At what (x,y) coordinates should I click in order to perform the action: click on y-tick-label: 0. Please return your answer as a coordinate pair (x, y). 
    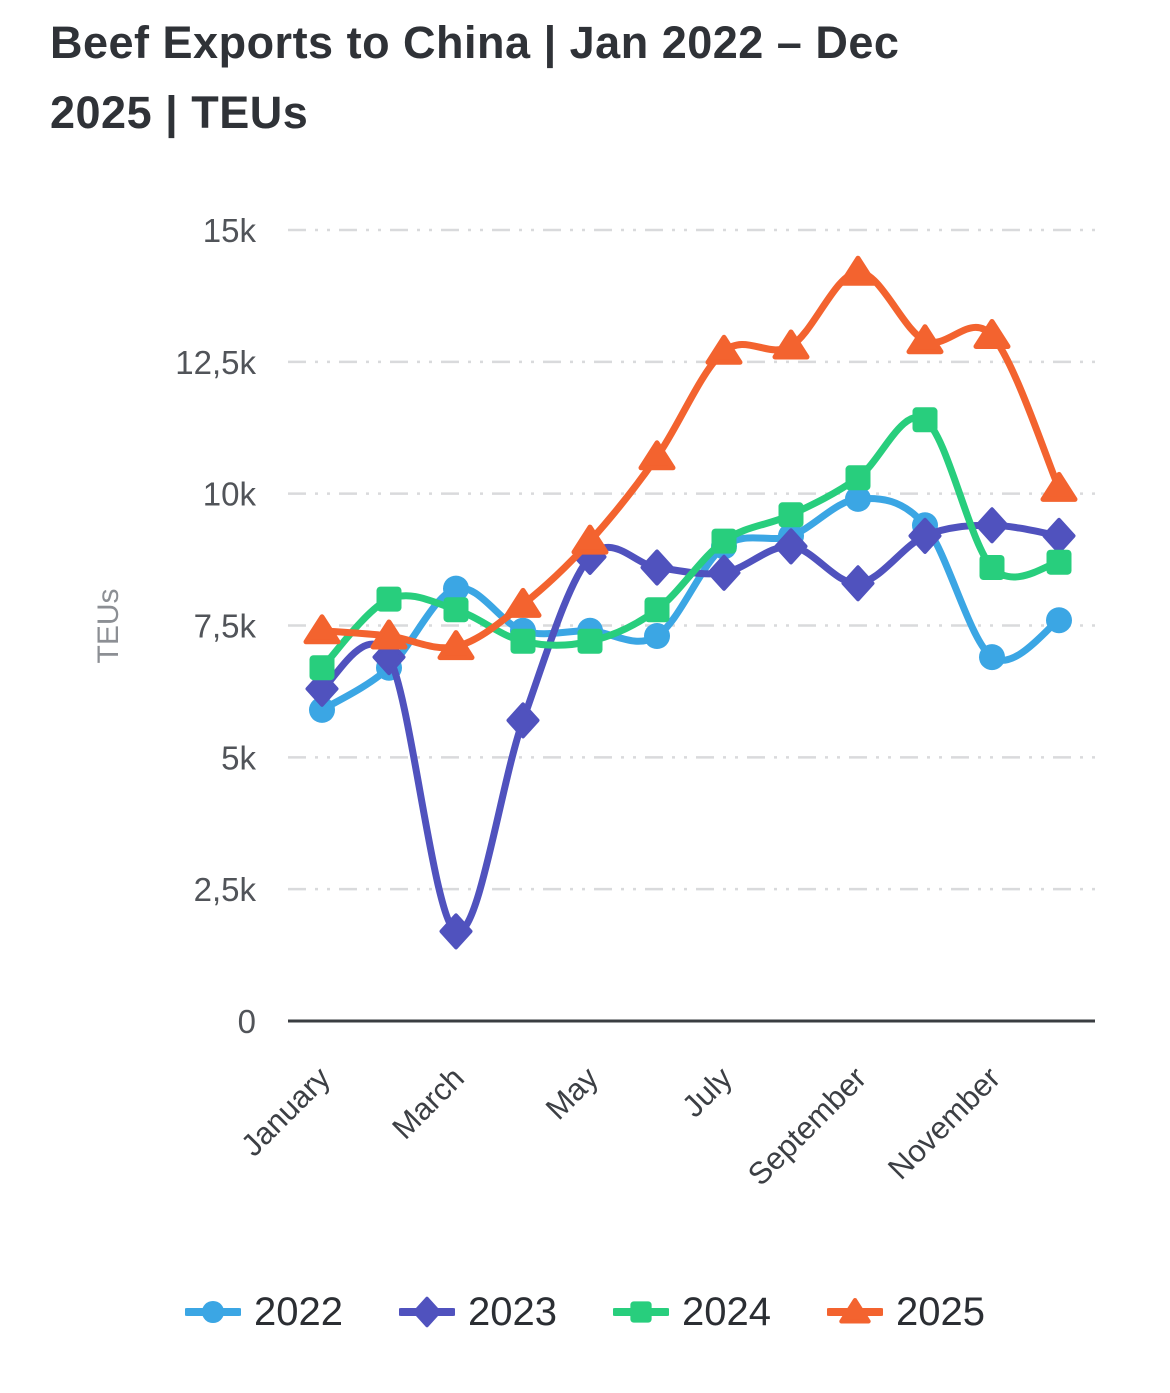
    Looking at the image, I should click on (247, 1021).